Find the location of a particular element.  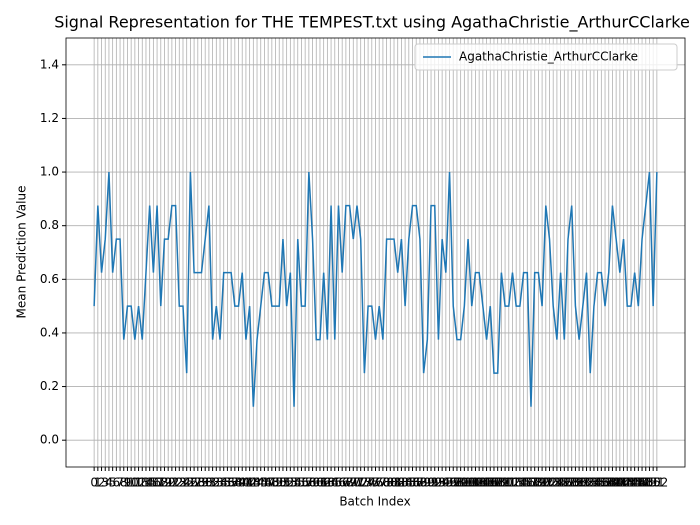

x-tick-label: 86 is located at coordinates (412, 483).